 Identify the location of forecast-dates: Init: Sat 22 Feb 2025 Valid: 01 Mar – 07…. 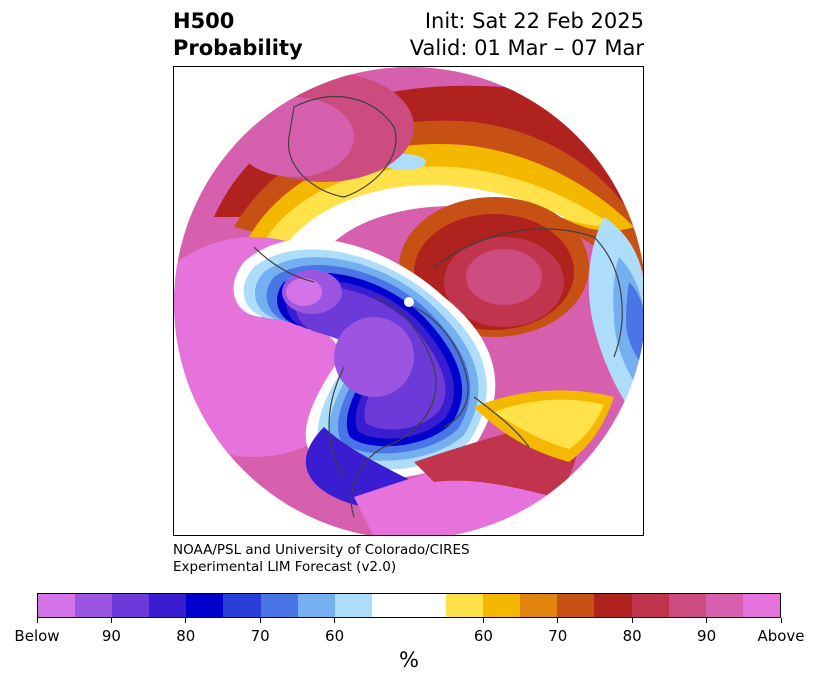
(527, 35).